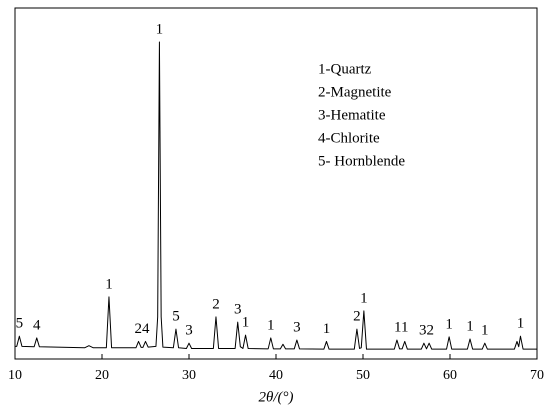 This screenshot has width=550, height=409. Describe the element at coordinates (143, 329) in the screenshot. I see `peak-label: 24` at that location.